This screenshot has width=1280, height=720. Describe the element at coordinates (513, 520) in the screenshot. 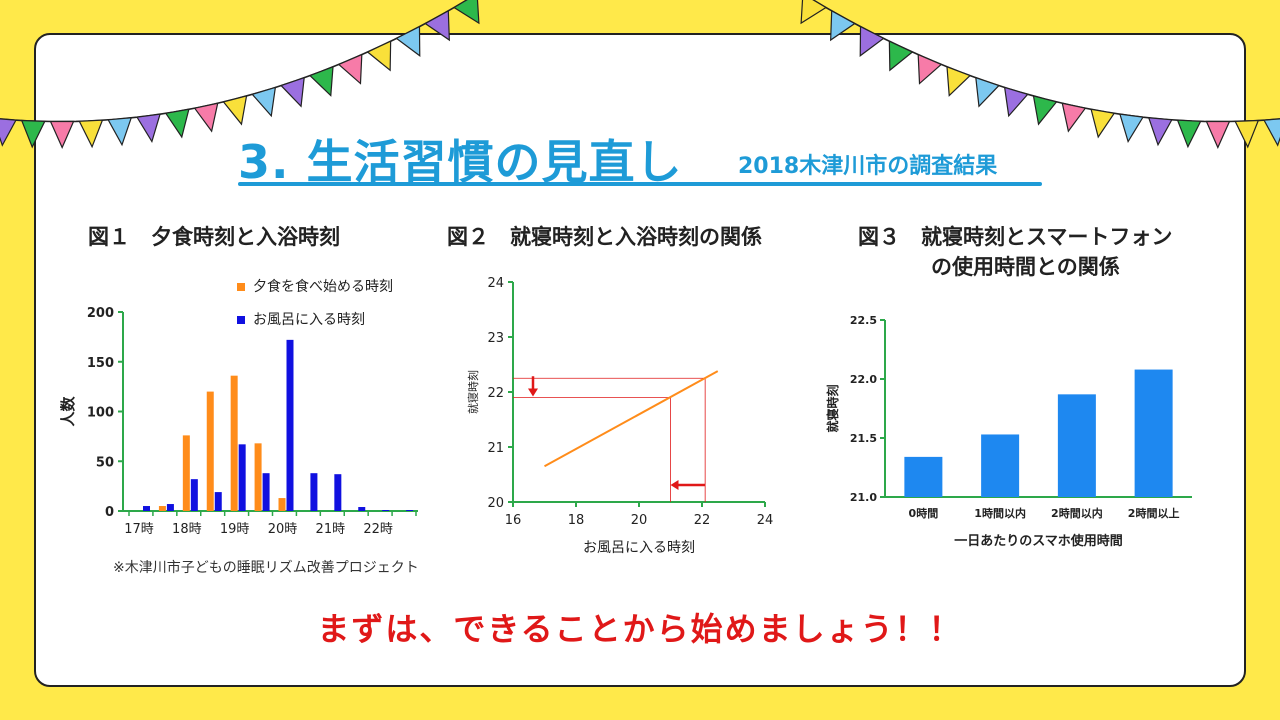

I see `x-tick-label: 16` at that location.